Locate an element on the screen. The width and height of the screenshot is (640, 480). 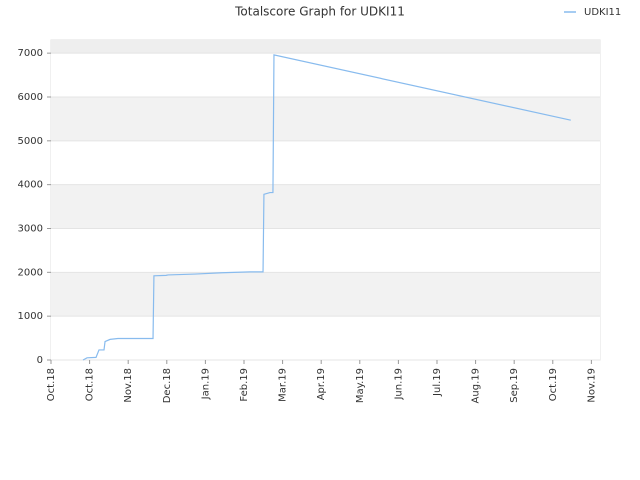
x-tick-label: Feb.19 is located at coordinates (244, 385).